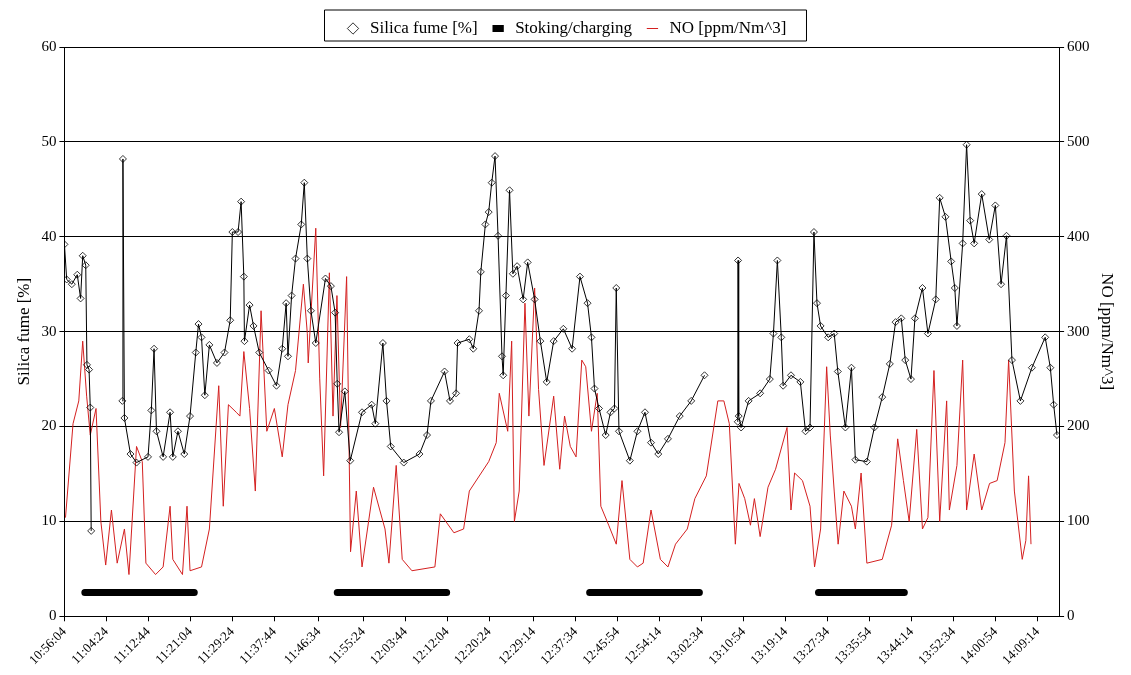 The width and height of the screenshot is (1131, 675). Describe the element at coordinates (574, 27) in the screenshot. I see `legend-label: Stoking/charging` at that location.